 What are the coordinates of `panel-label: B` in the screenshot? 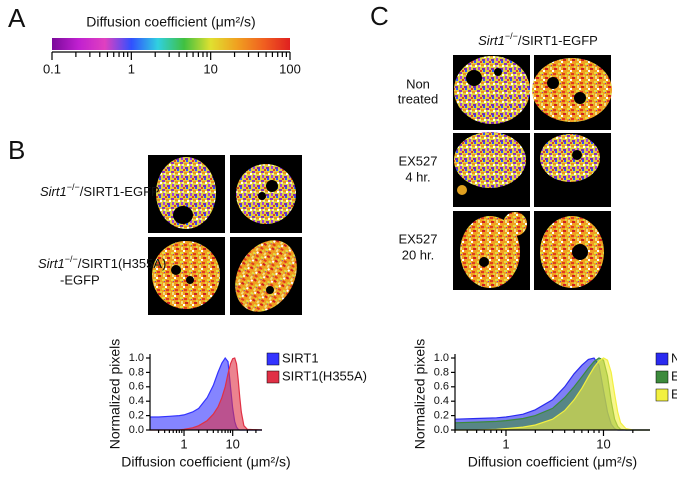 It's located at (16, 150).